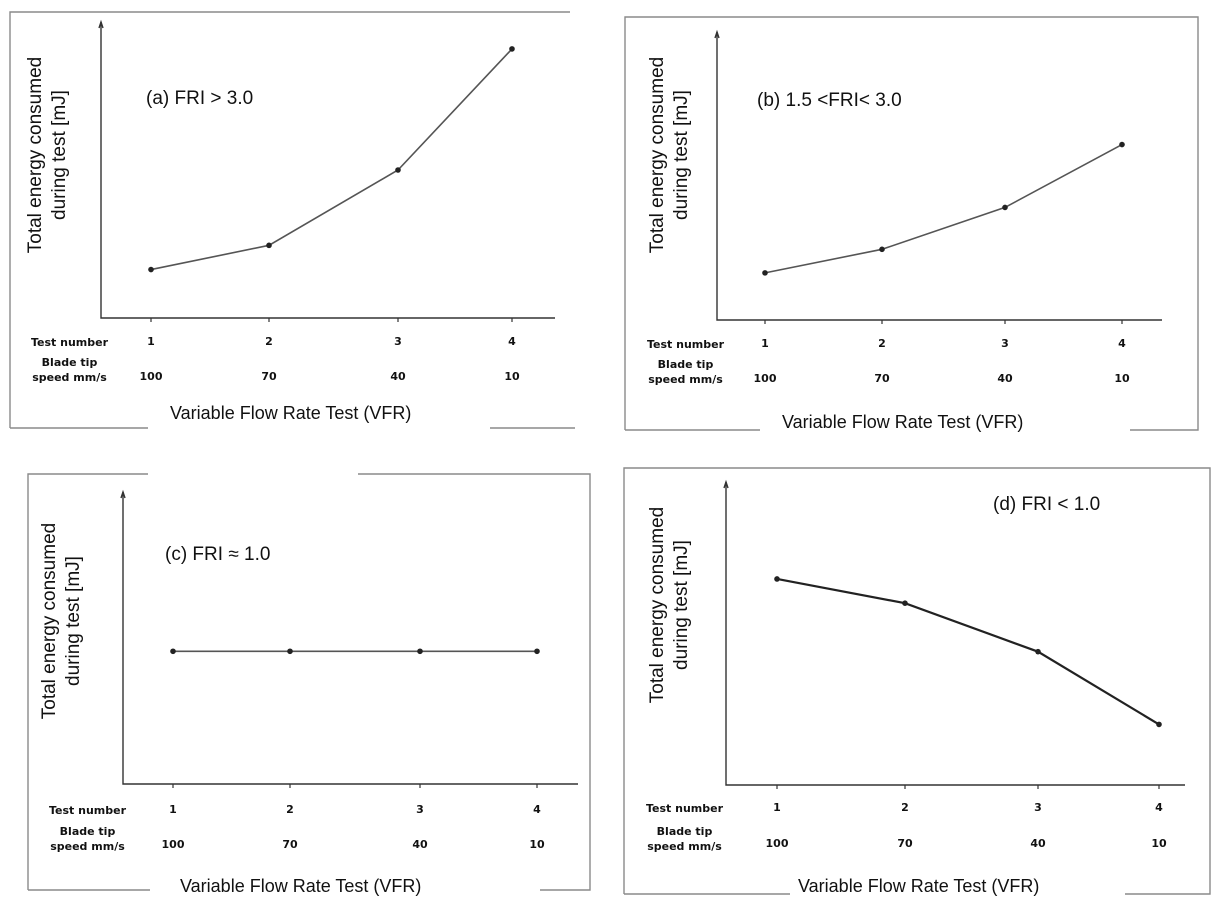  I want to click on chart-d-x-title: Variable Flow Rate Test (VFR), so click(919, 886).